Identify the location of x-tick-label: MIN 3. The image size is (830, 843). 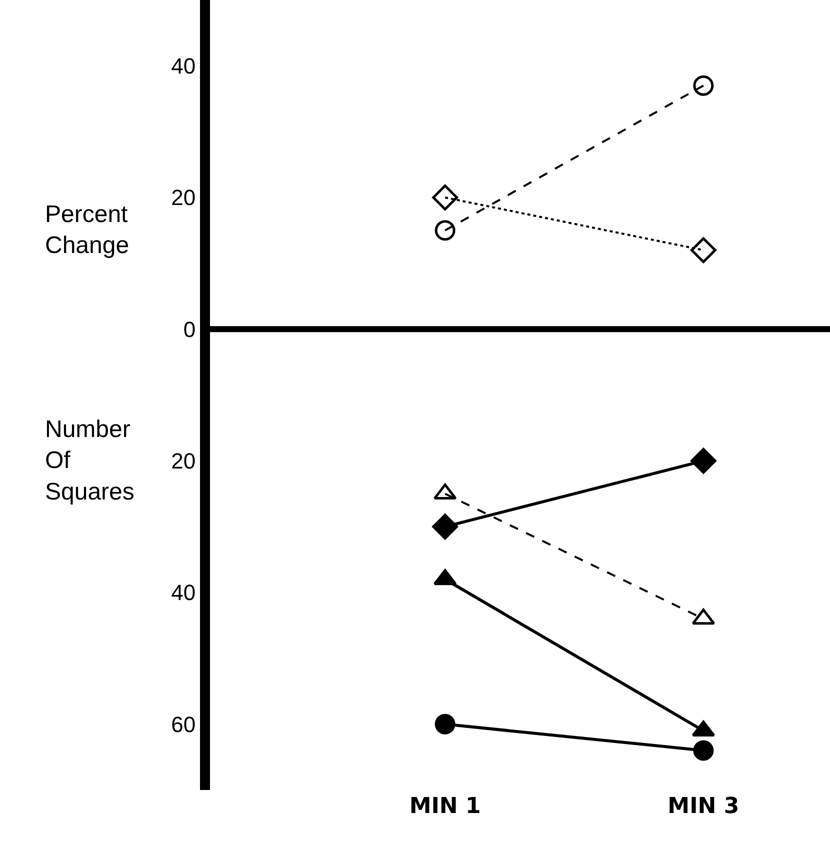
(704, 806).